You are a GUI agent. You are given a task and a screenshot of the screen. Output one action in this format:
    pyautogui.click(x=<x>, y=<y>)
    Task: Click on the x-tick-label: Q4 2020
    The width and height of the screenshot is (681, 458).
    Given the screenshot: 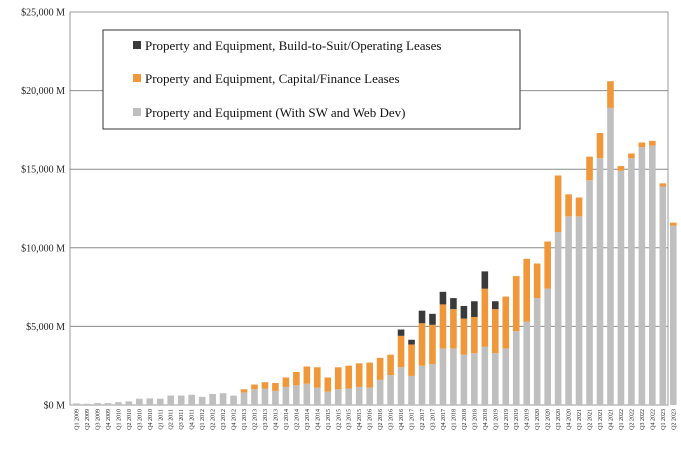 What is the action you would take?
    pyautogui.click(x=570, y=419)
    